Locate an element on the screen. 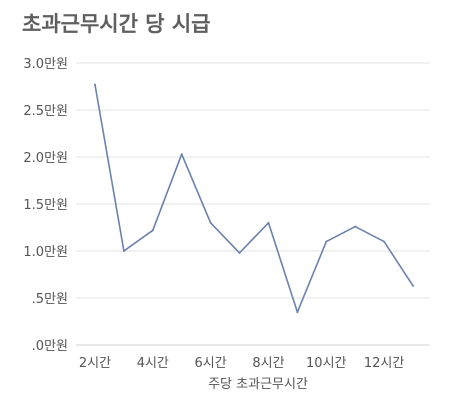  chart-title: 초과근무시간 당 시급 is located at coordinates (116, 24).